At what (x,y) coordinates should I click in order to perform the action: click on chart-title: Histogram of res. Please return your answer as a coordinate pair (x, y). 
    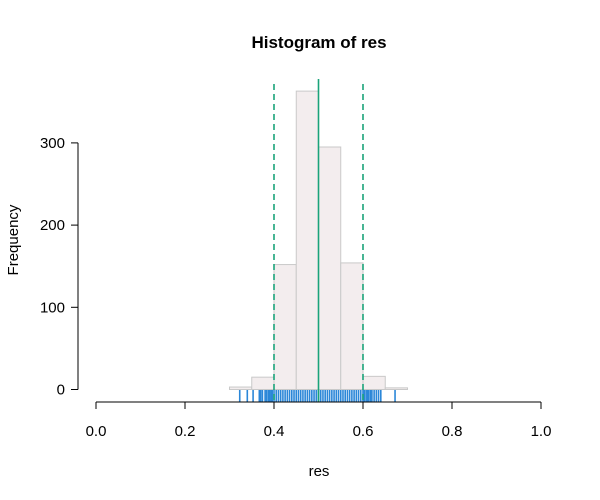
    Looking at the image, I should click on (318, 42).